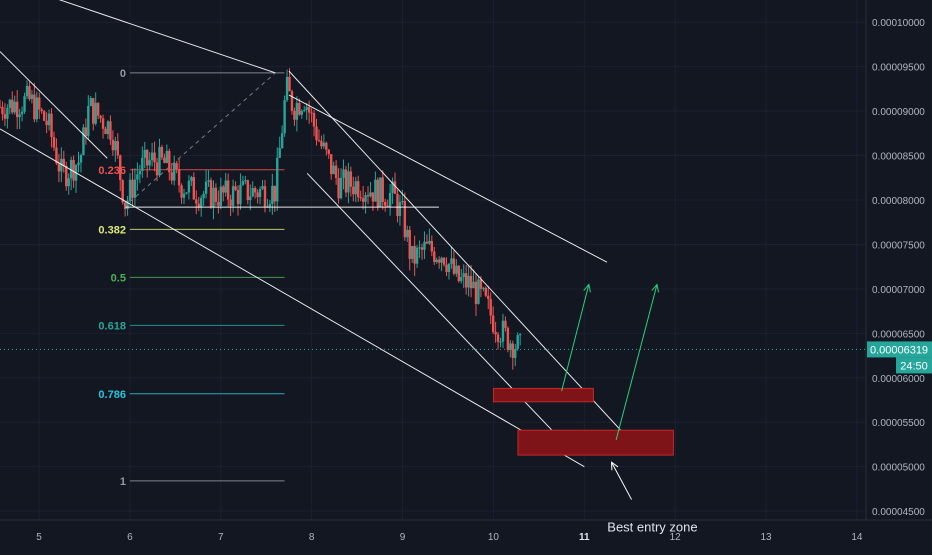 The width and height of the screenshot is (932, 555). Describe the element at coordinates (494, 537) in the screenshot. I see `time-tick-label: 10` at that location.